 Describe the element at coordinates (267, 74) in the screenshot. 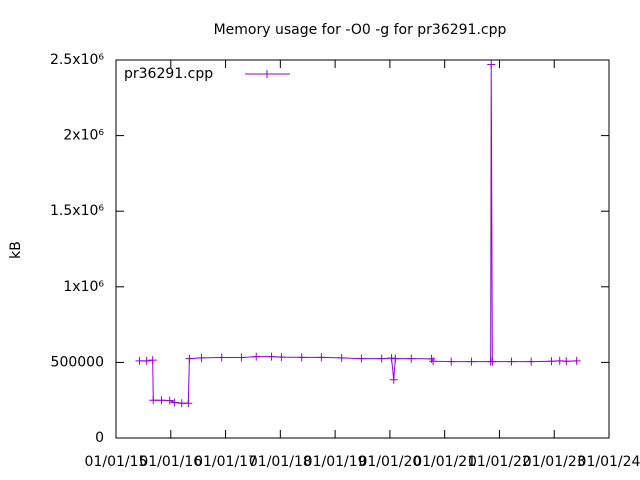

I see `legend-marker` at that location.